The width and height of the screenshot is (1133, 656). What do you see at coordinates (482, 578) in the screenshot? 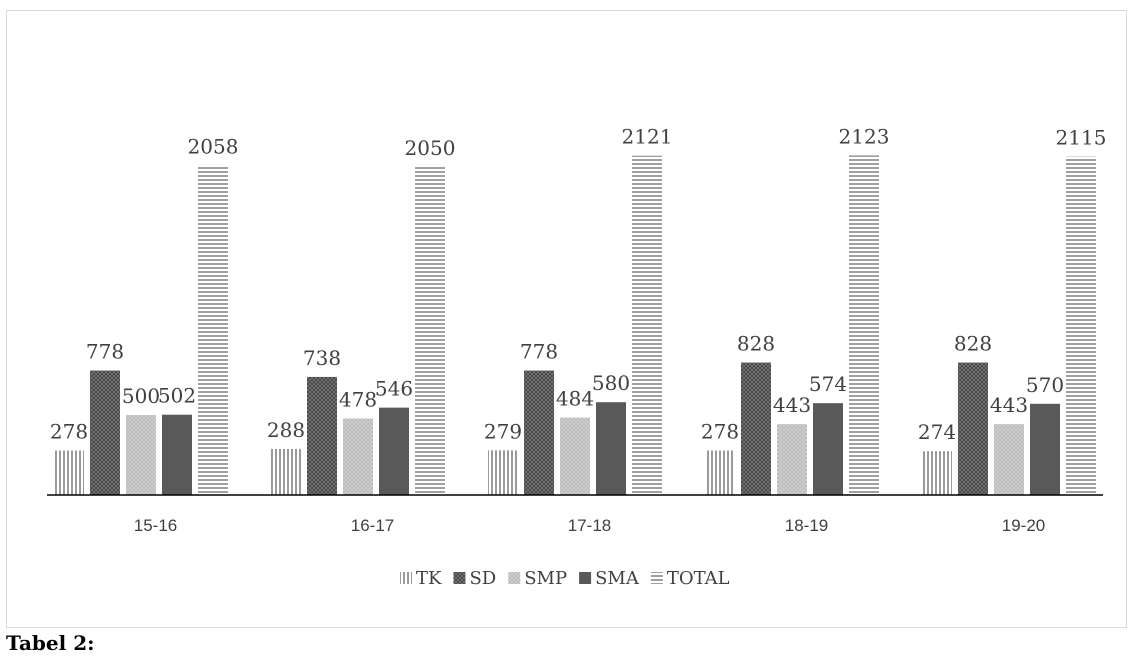
I see `legend-label-sd: SD` at bounding box center [482, 578].